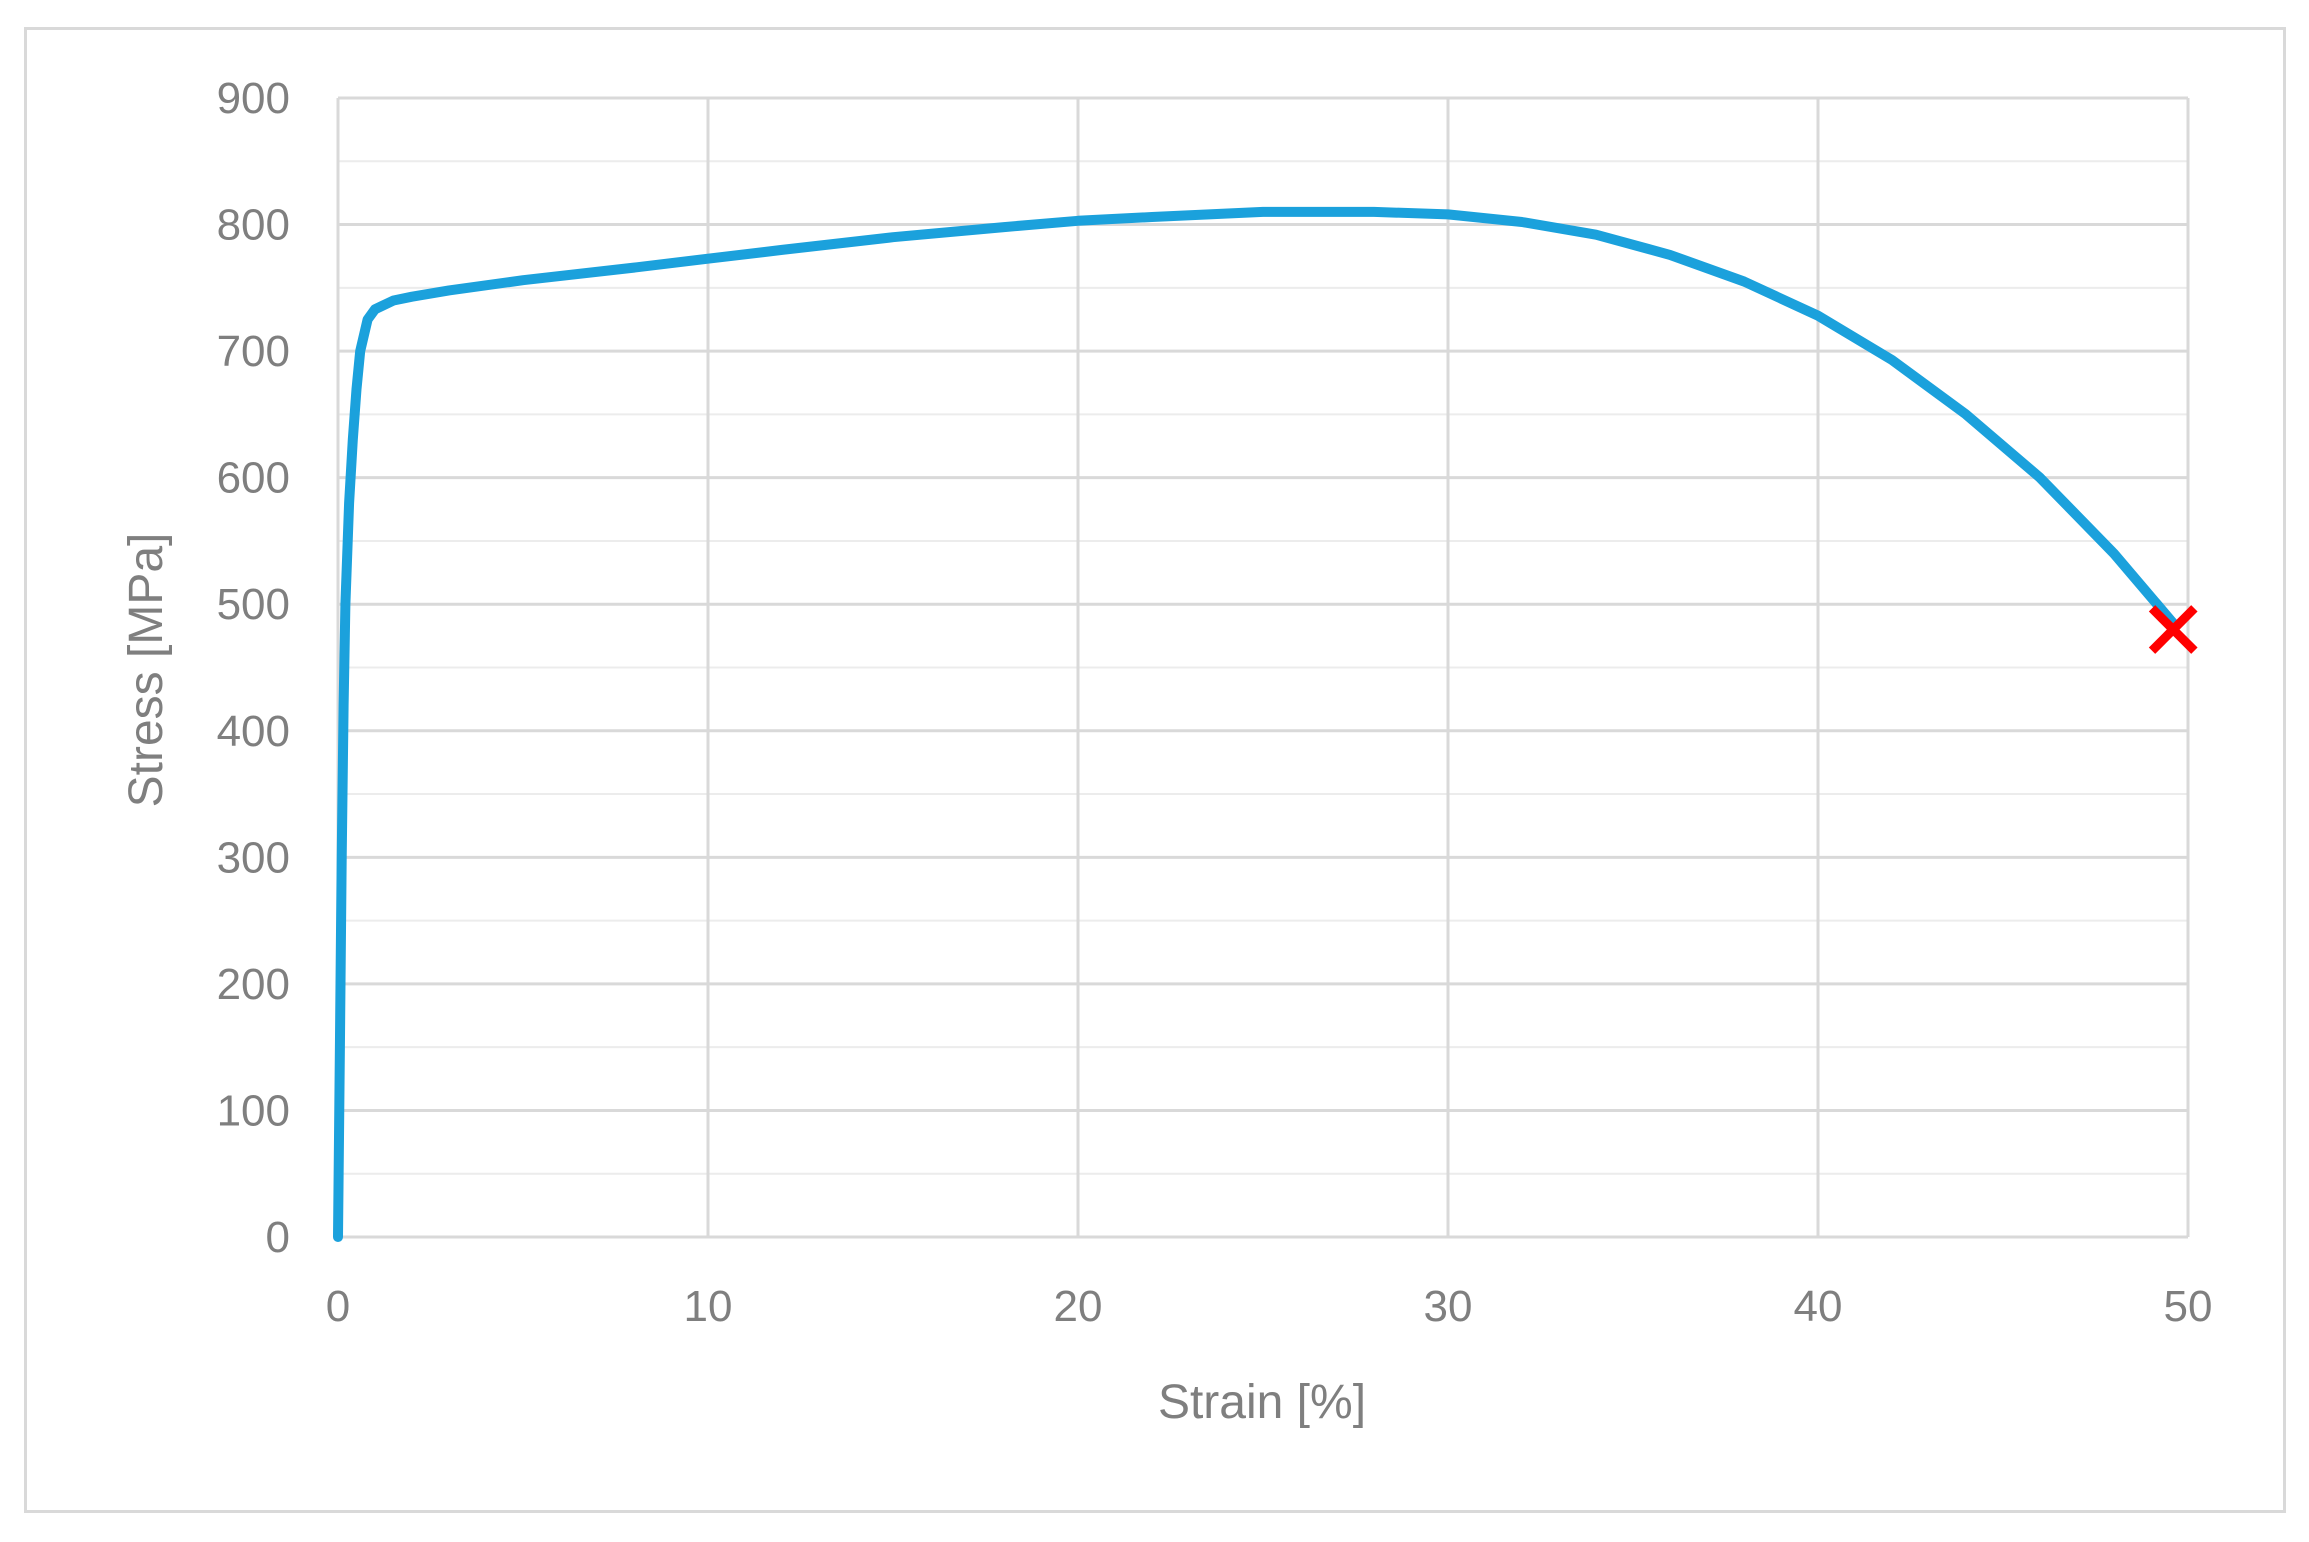  I want to click on y-tick-label: 800, so click(253, 225).